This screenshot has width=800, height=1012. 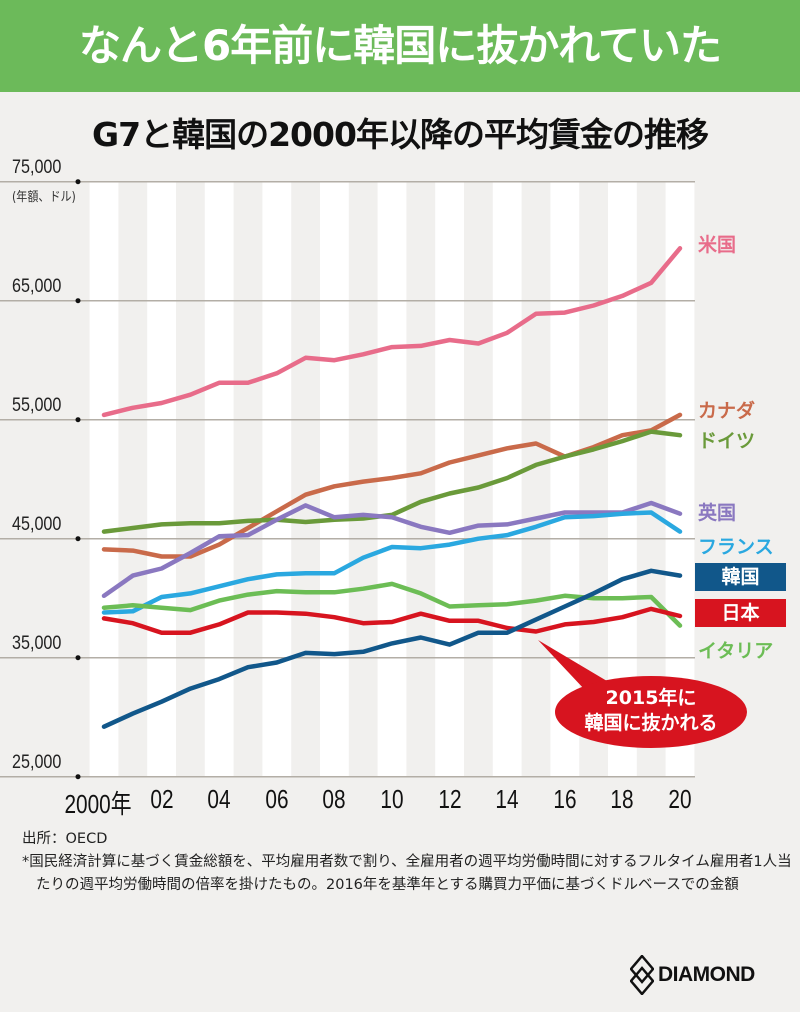 I want to click on y-axis-unit: (年額、ドル), so click(x=44, y=197).